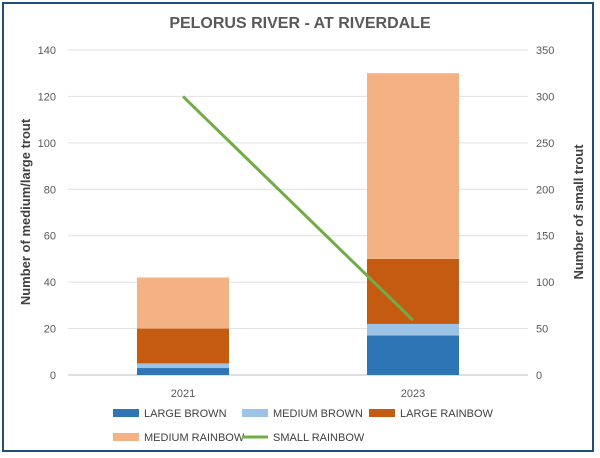 Image resolution: width=600 pixels, height=458 pixels. What do you see at coordinates (545, 97) in the screenshot?
I see `right-tick-label: 300` at bounding box center [545, 97].